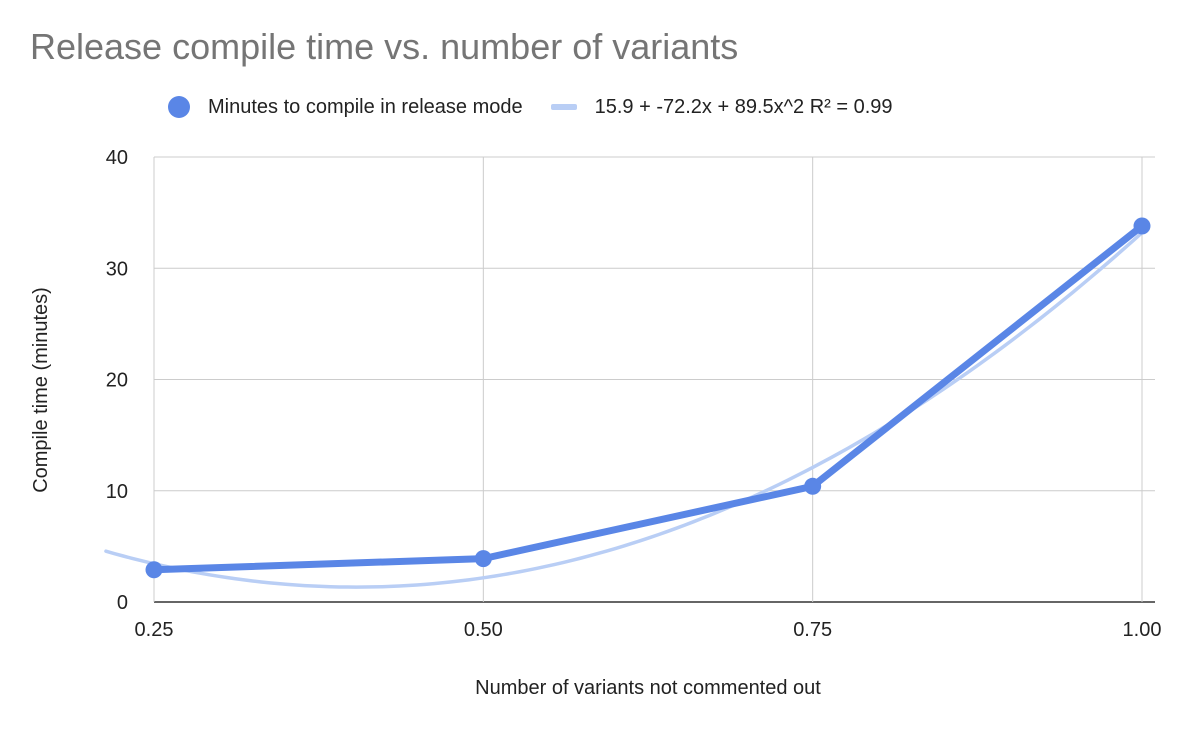 The image size is (1182, 730). I want to click on y-axis-title: Compile time (minutes), so click(41, 390).